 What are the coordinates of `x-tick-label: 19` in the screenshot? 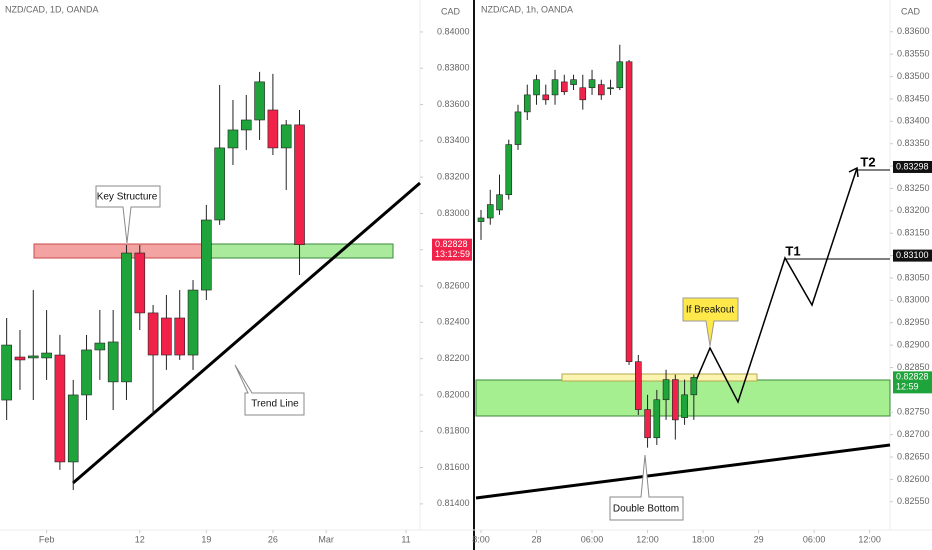 It's located at (206, 539).